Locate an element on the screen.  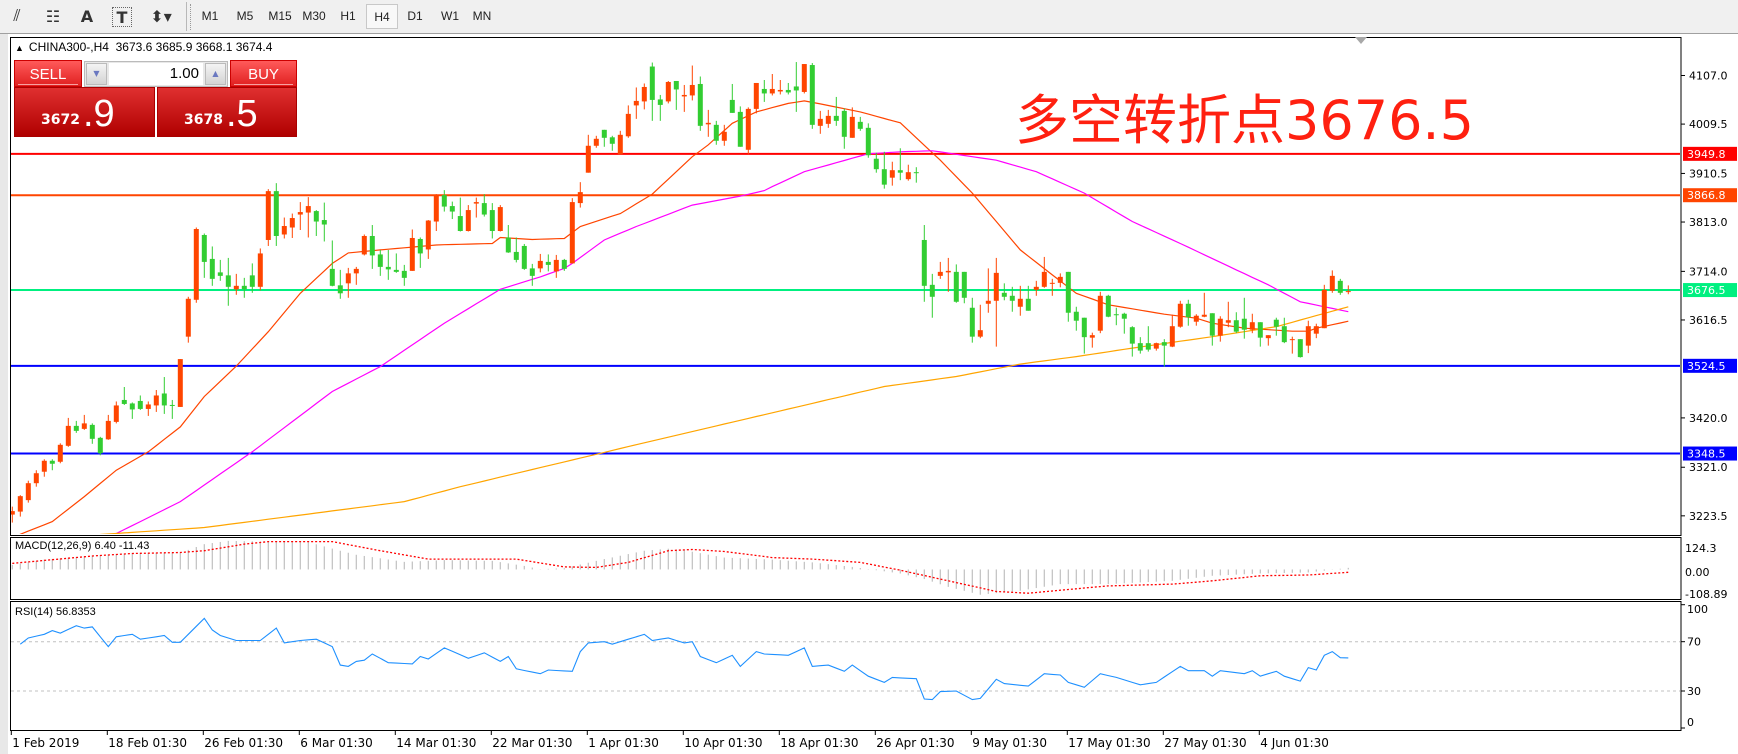
timeframe-h4: H4 is located at coordinates (382, 16).